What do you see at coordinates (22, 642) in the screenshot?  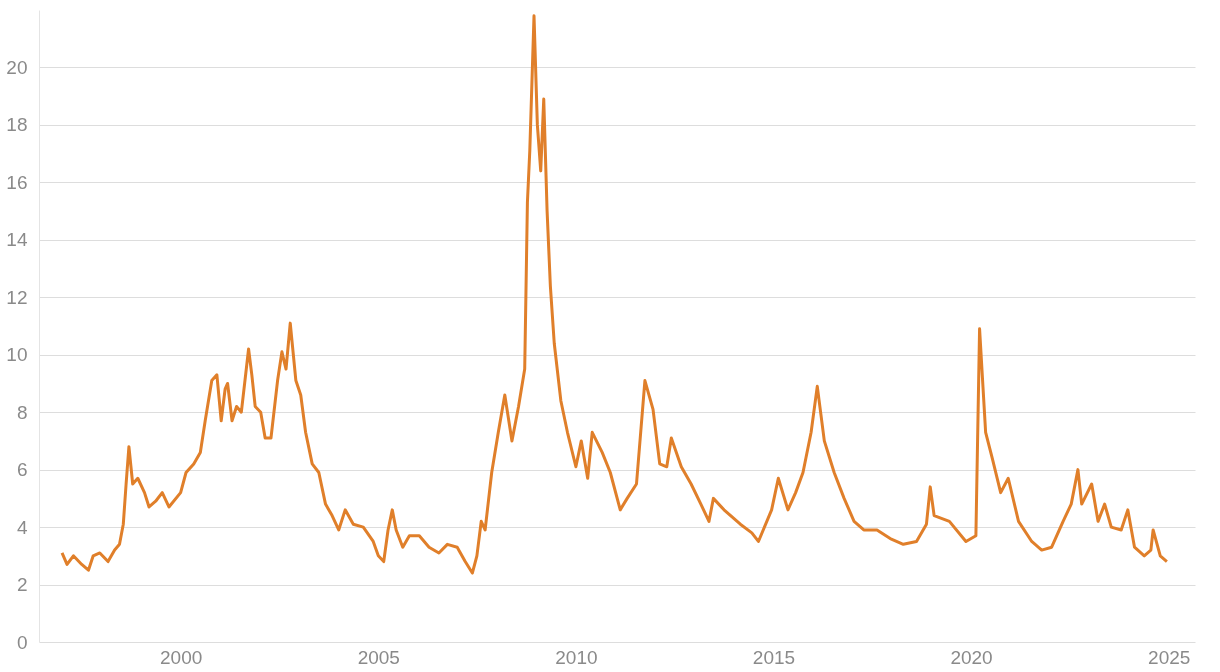 I see `y-tick-label: 0` at bounding box center [22, 642].